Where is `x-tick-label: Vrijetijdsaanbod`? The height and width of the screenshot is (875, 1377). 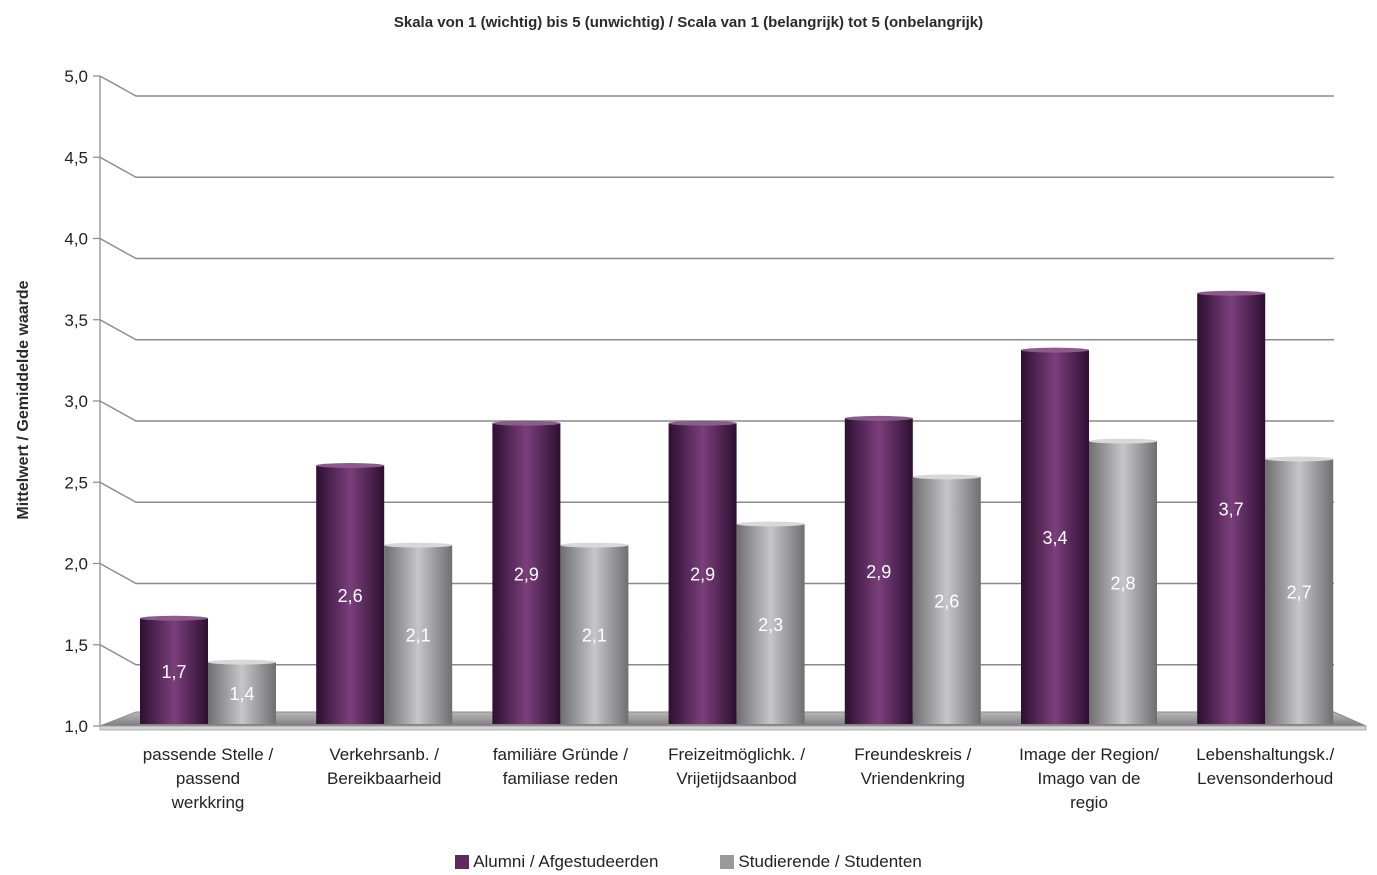
x-tick-label: Vrijetijdsaanbod is located at coordinates (736, 778).